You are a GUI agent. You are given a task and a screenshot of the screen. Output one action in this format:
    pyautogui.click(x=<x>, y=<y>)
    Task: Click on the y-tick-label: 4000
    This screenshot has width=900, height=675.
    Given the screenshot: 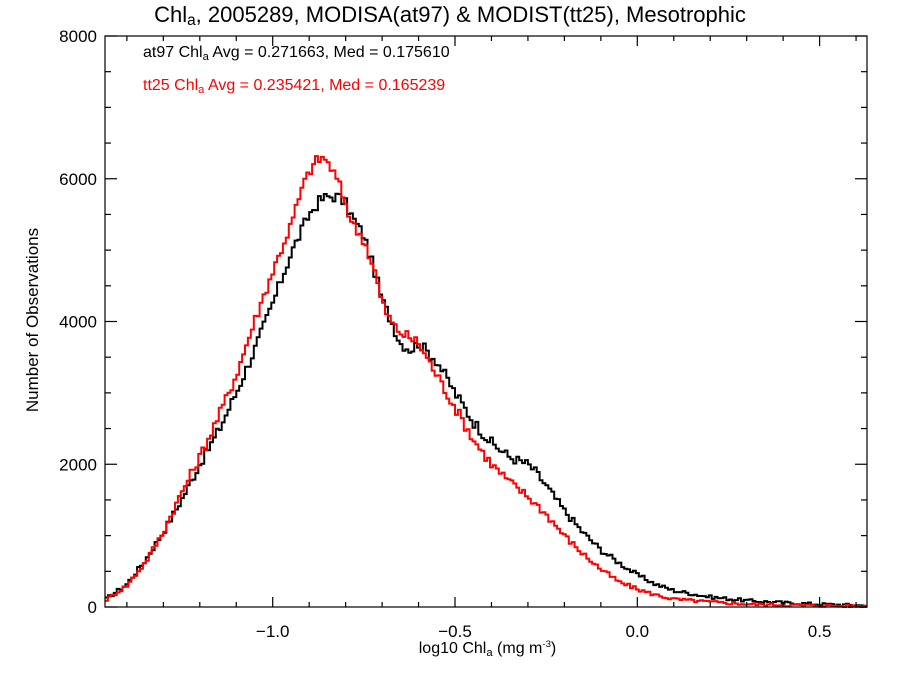 What is the action you would take?
    pyautogui.click(x=78, y=322)
    